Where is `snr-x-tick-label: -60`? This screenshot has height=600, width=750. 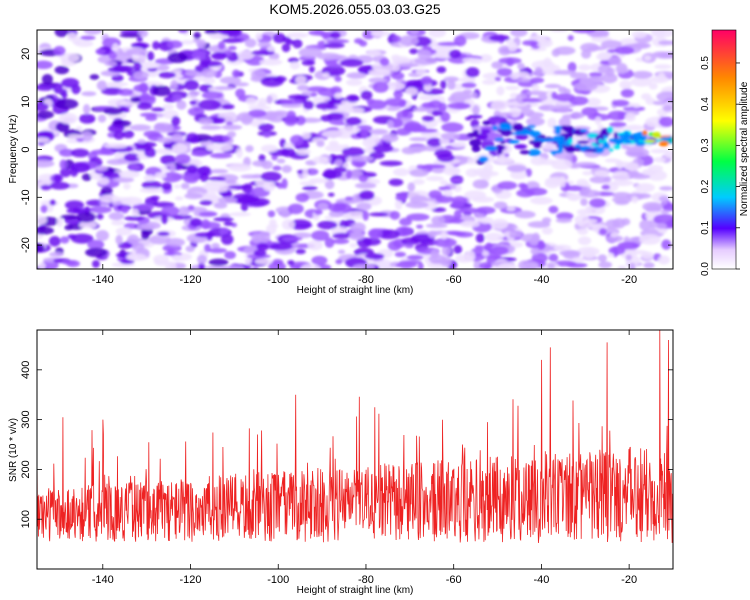
snr-x-tick-label: -60 is located at coordinates (454, 580).